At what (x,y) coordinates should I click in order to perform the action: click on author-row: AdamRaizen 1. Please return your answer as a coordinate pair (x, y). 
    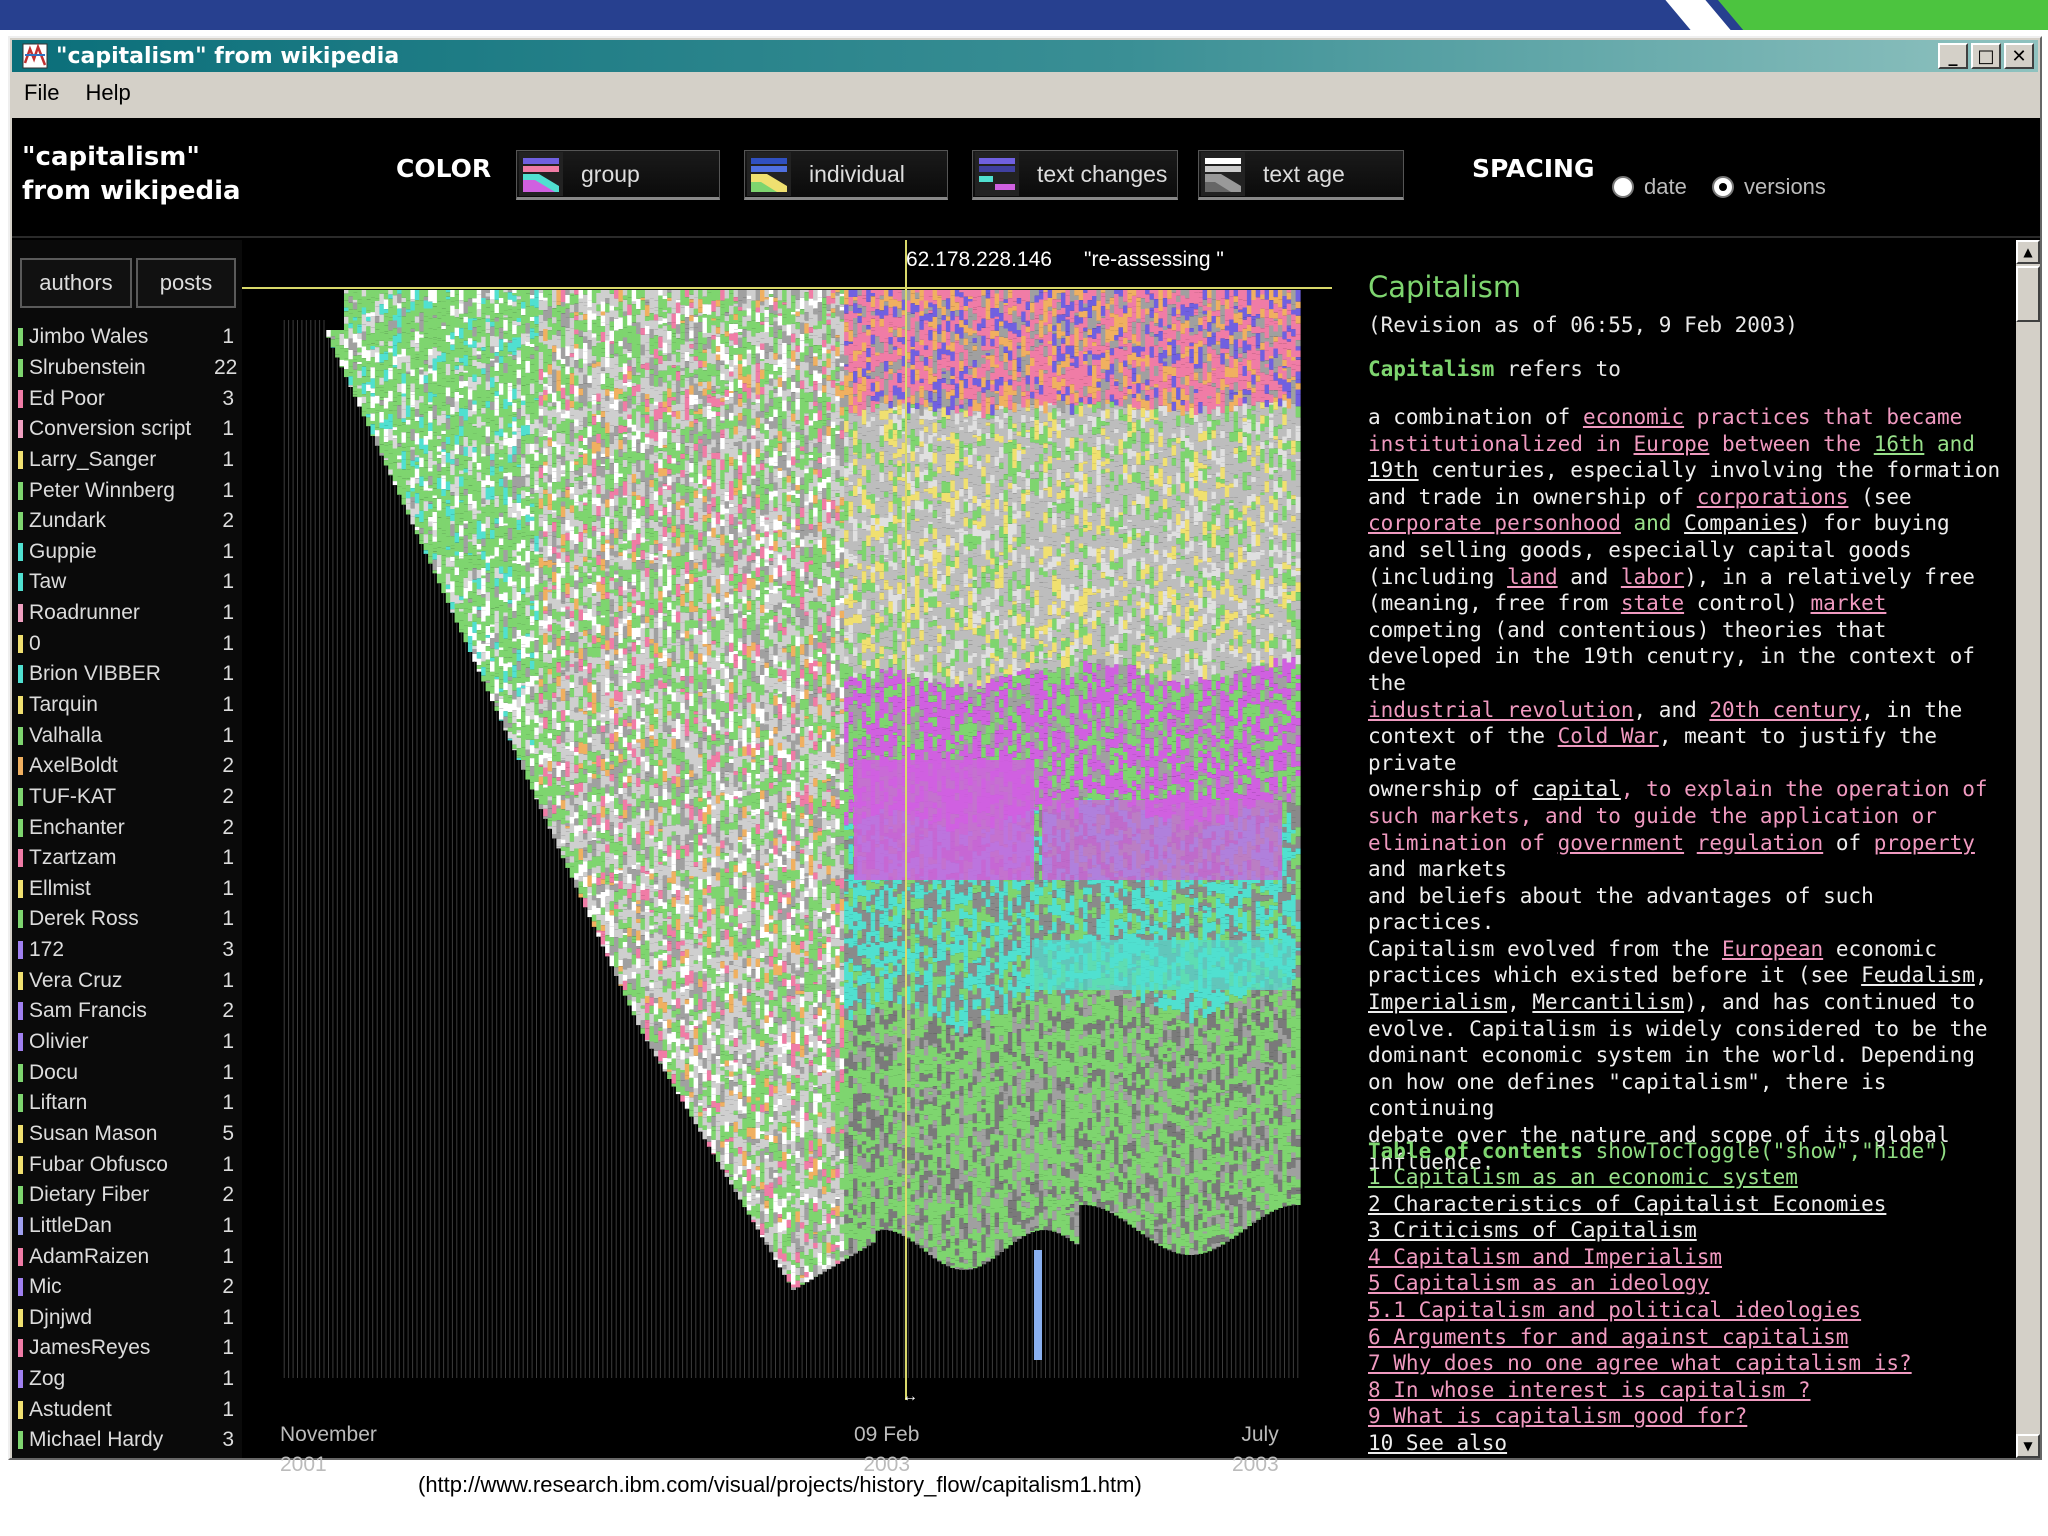
    Looking at the image, I should click on (127, 1256).